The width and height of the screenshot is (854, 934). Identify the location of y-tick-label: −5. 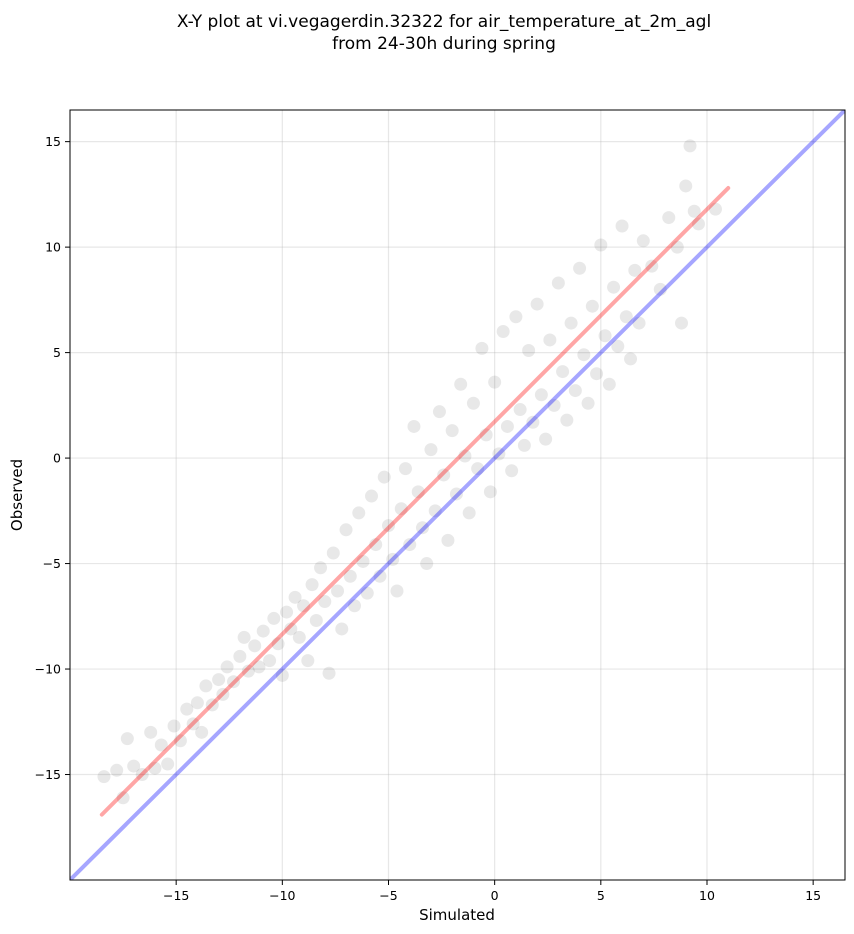
(52, 563).